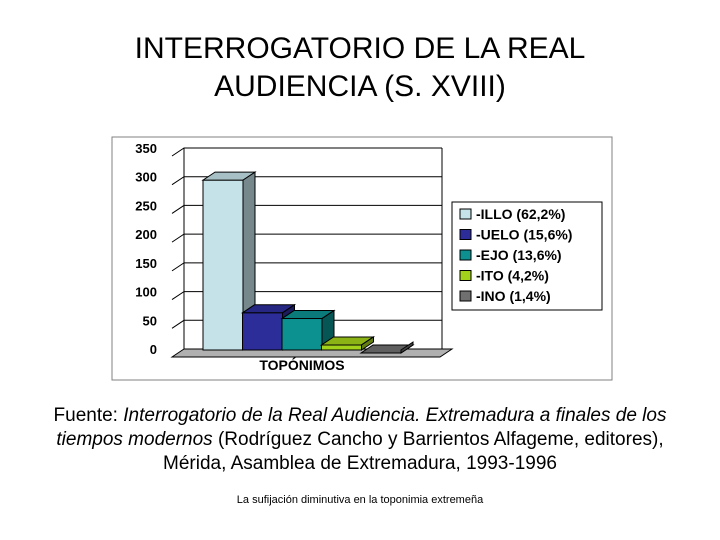 Image resolution: width=720 pixels, height=540 pixels. Describe the element at coordinates (153, 349) in the screenshot. I see `y-tick-label: 0` at that location.